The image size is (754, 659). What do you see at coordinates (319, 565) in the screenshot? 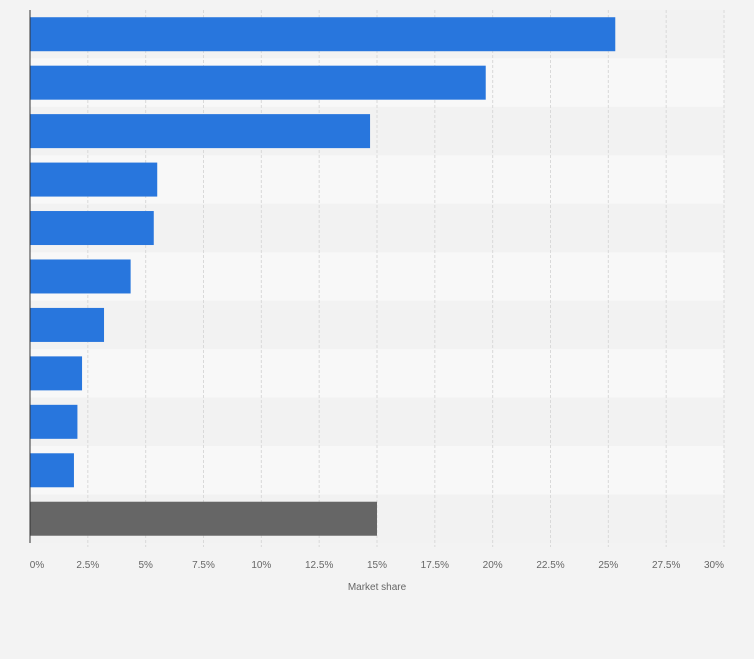
I see `x-tick-label: 12.5%` at bounding box center [319, 565].